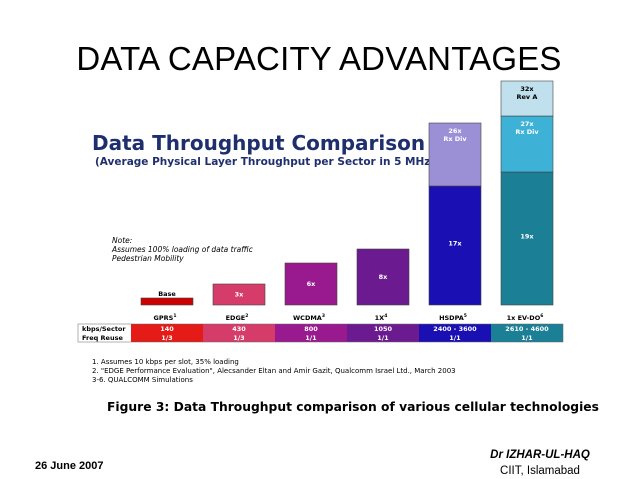 This screenshot has height=479, width=638. I want to click on bar-data-label: 27x, so click(527, 124).